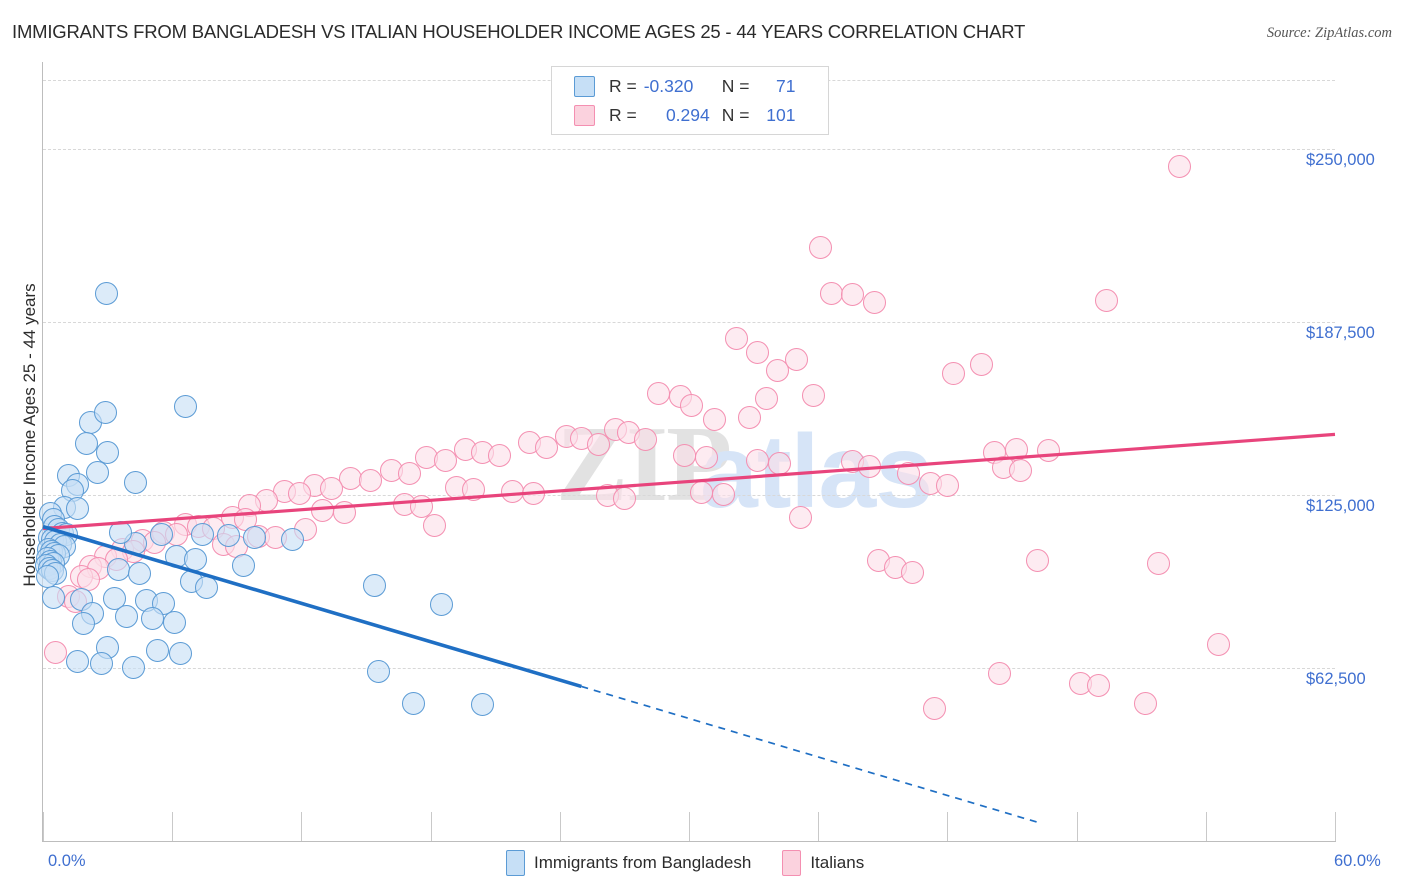 The width and height of the screenshot is (1406, 892). What do you see at coordinates (690, 100) in the screenshot?
I see `stats-legend: R = -0.320 N = 71 R = 0.294 N = 101` at bounding box center [690, 100].